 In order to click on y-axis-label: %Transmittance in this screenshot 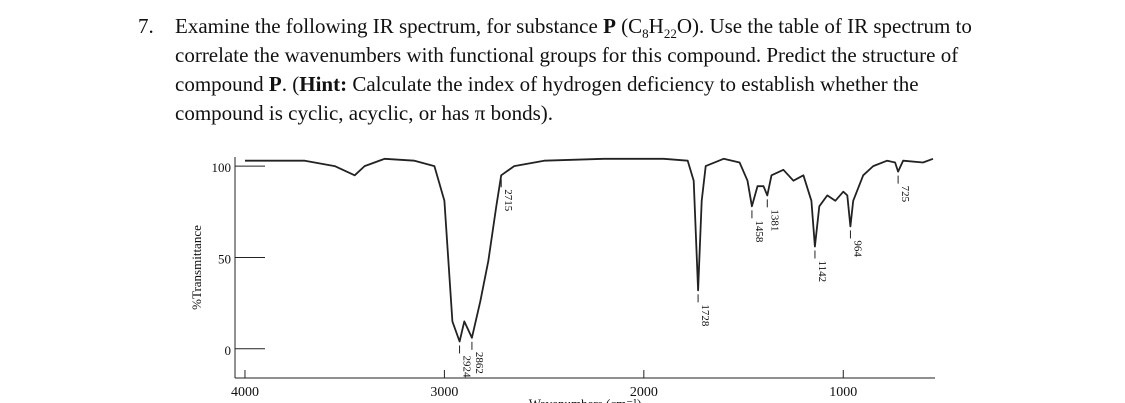, I will do `click(196, 267)`.